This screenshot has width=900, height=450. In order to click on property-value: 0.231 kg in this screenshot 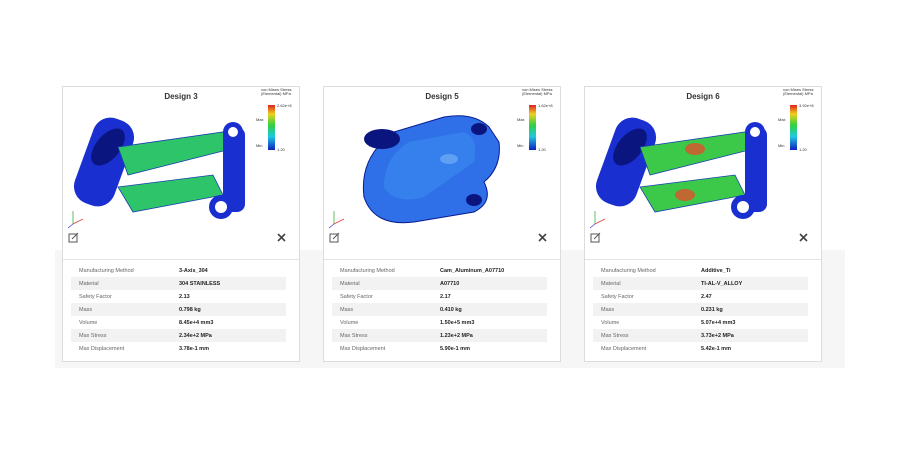, I will do `click(712, 310)`.